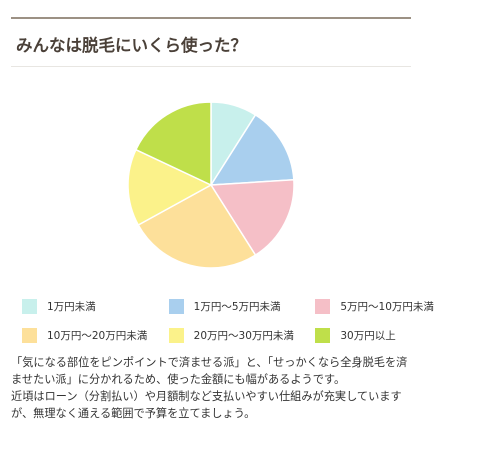  I want to click on legend-item-100k-200k: 10万円〜20万円未満, so click(95, 335).